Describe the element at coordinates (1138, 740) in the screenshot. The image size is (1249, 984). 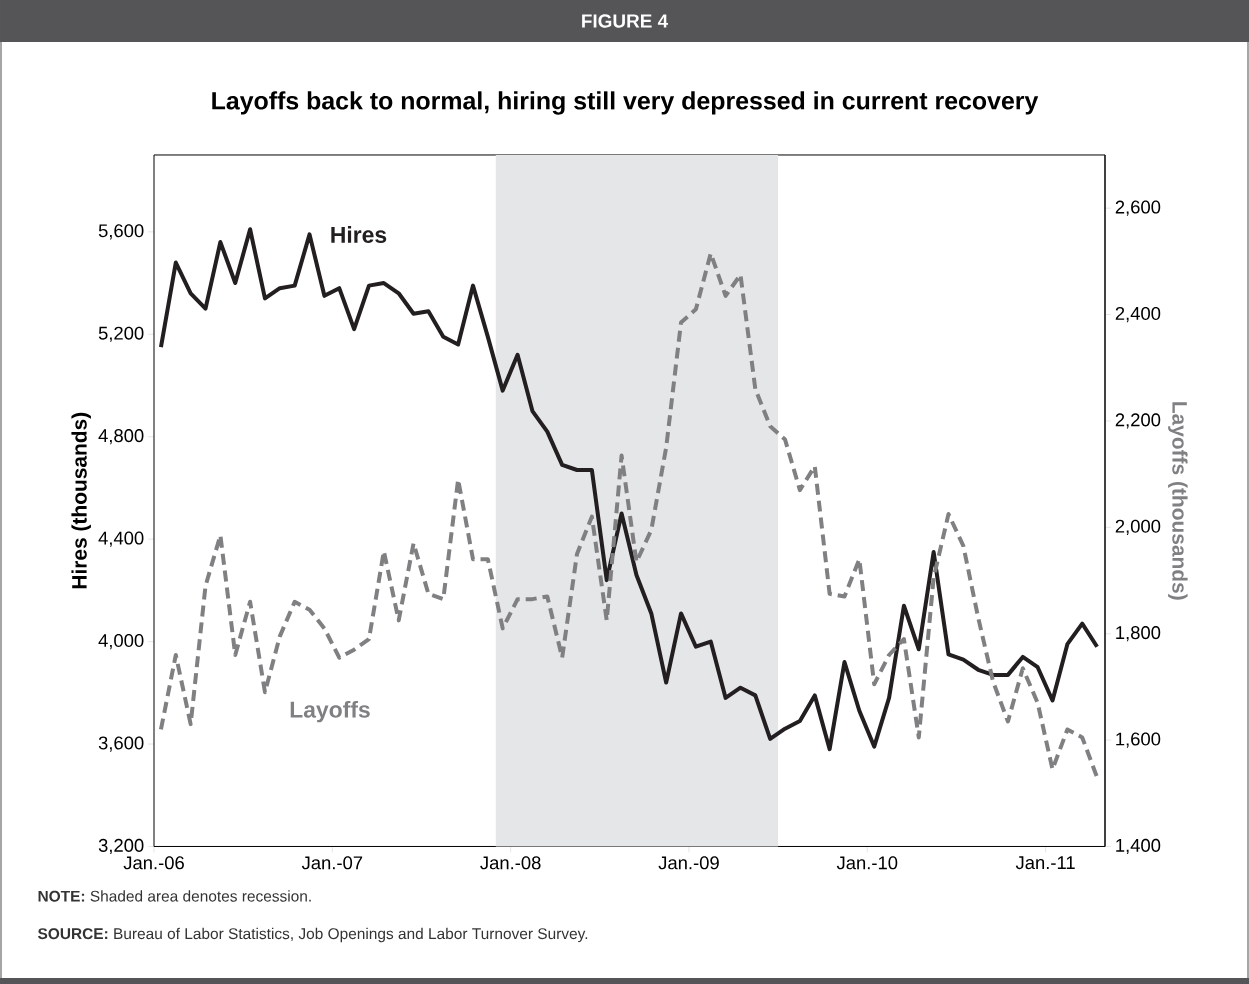
I see `y2-tick-label: 1,600` at that location.